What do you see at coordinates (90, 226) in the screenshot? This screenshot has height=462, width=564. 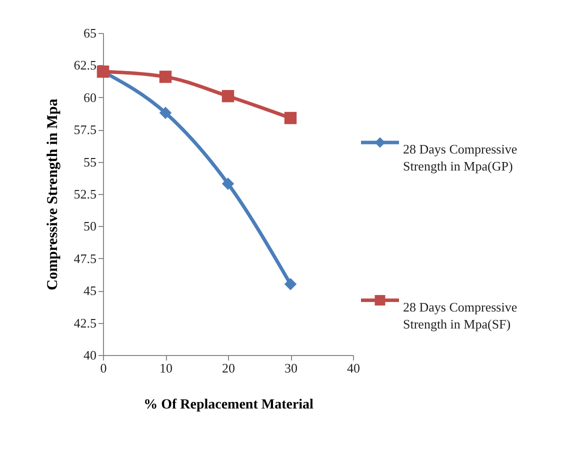 I see `y-tick-label: 50` at bounding box center [90, 226].